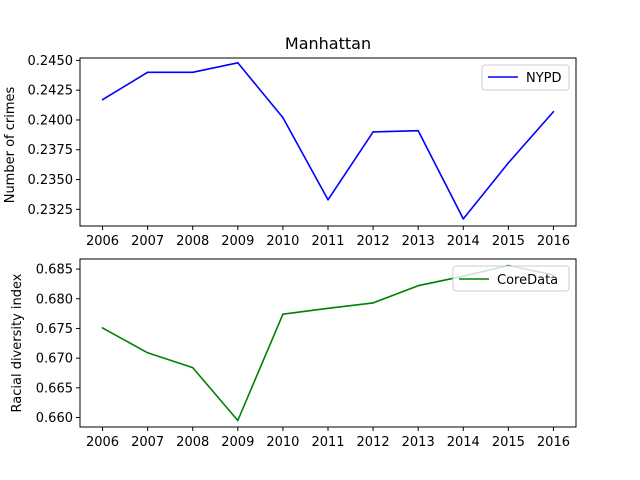  Describe the element at coordinates (54, 270) in the screenshot. I see `diversity-y-tick-label: 0.685` at that location.